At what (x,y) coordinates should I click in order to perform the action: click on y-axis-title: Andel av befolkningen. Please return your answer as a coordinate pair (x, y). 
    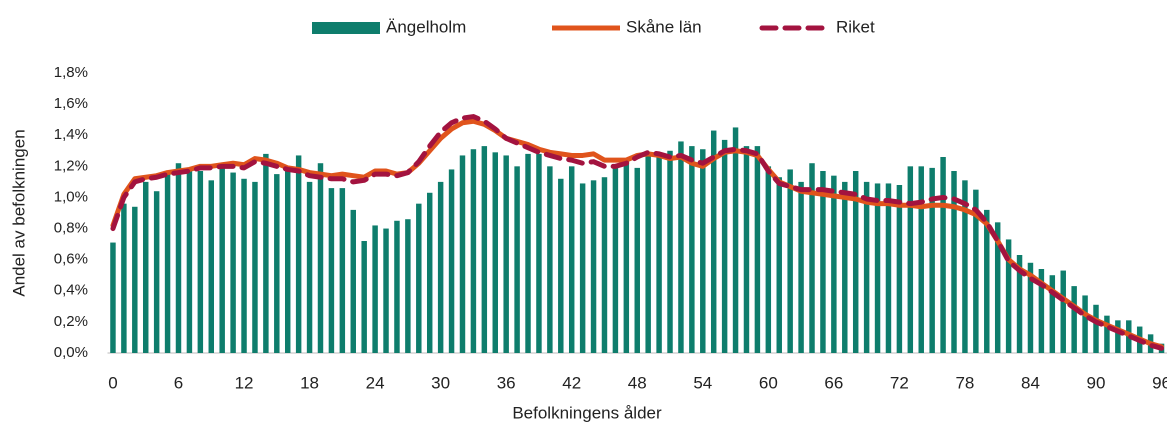
    Looking at the image, I should click on (18, 212).